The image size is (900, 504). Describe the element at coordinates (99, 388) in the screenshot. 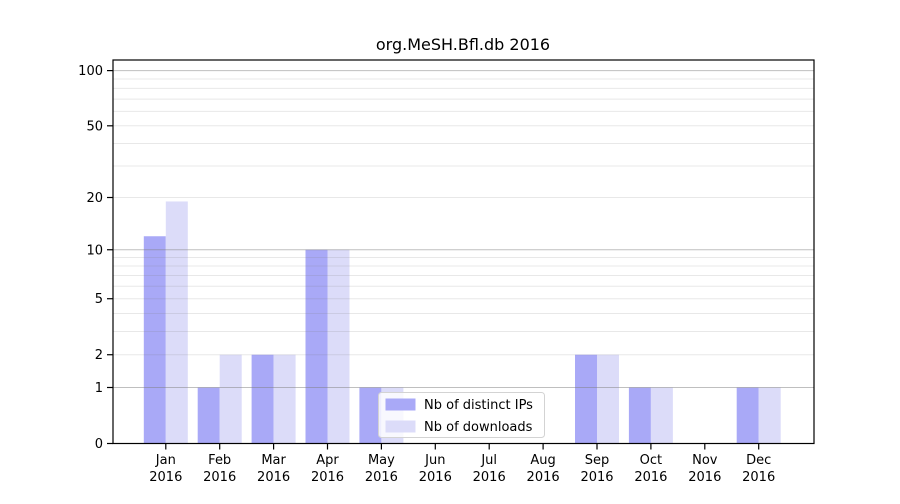

I see `y-tick-label: 1` at that location.